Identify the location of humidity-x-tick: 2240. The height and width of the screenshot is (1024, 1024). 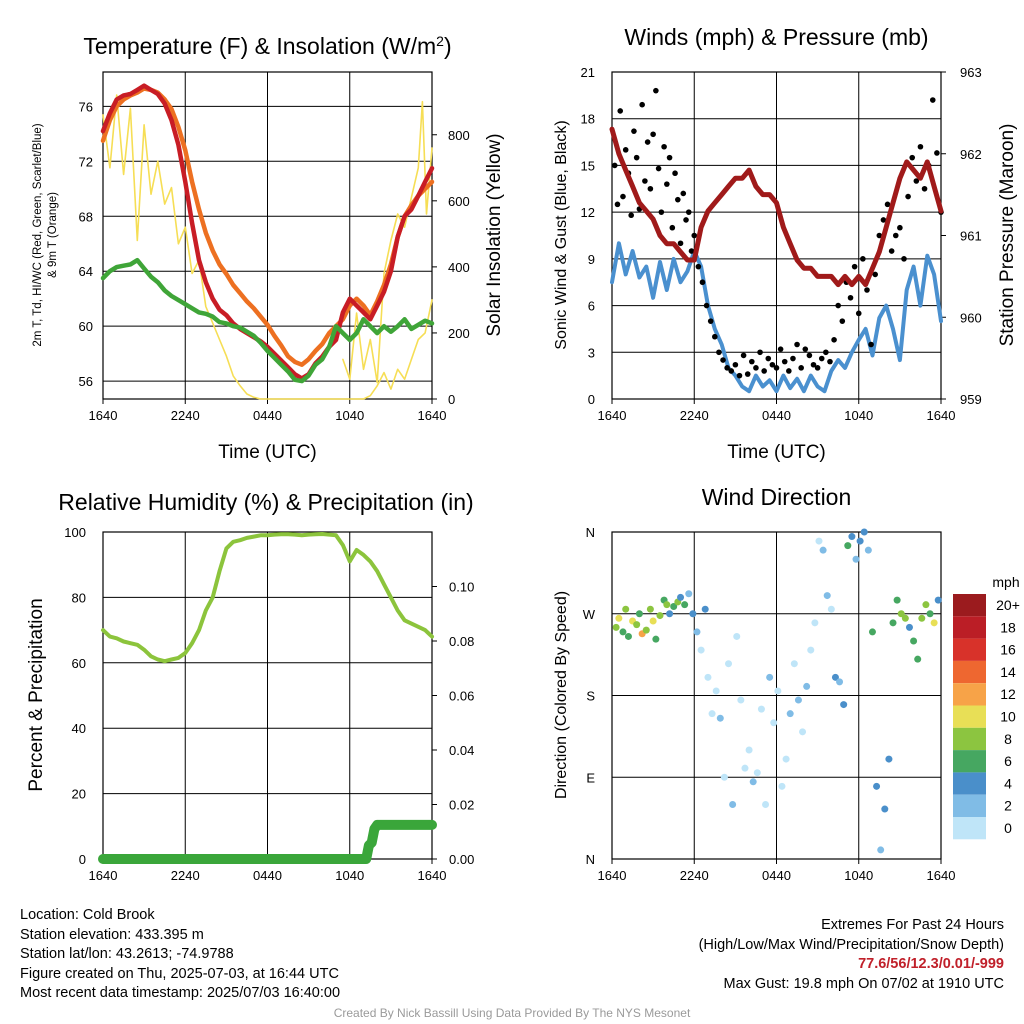
(185, 875).